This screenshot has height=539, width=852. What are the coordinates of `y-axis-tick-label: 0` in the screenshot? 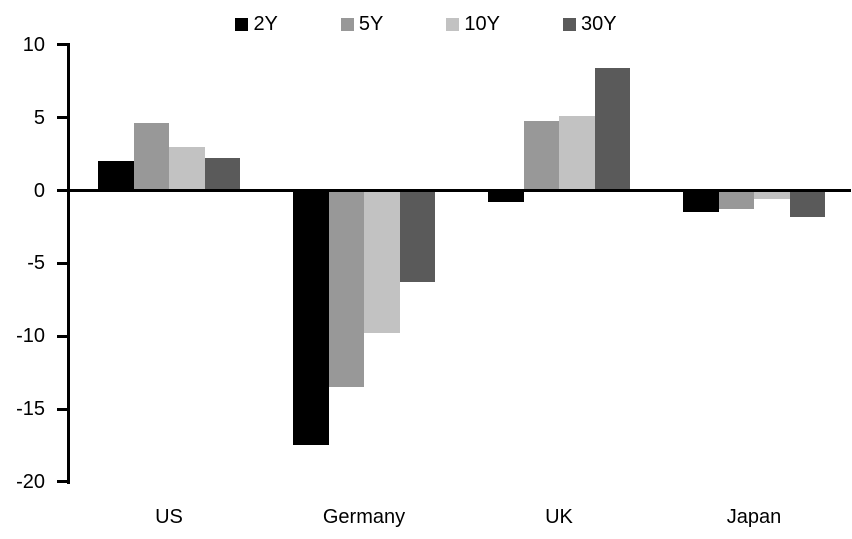 It's located at (39, 190).